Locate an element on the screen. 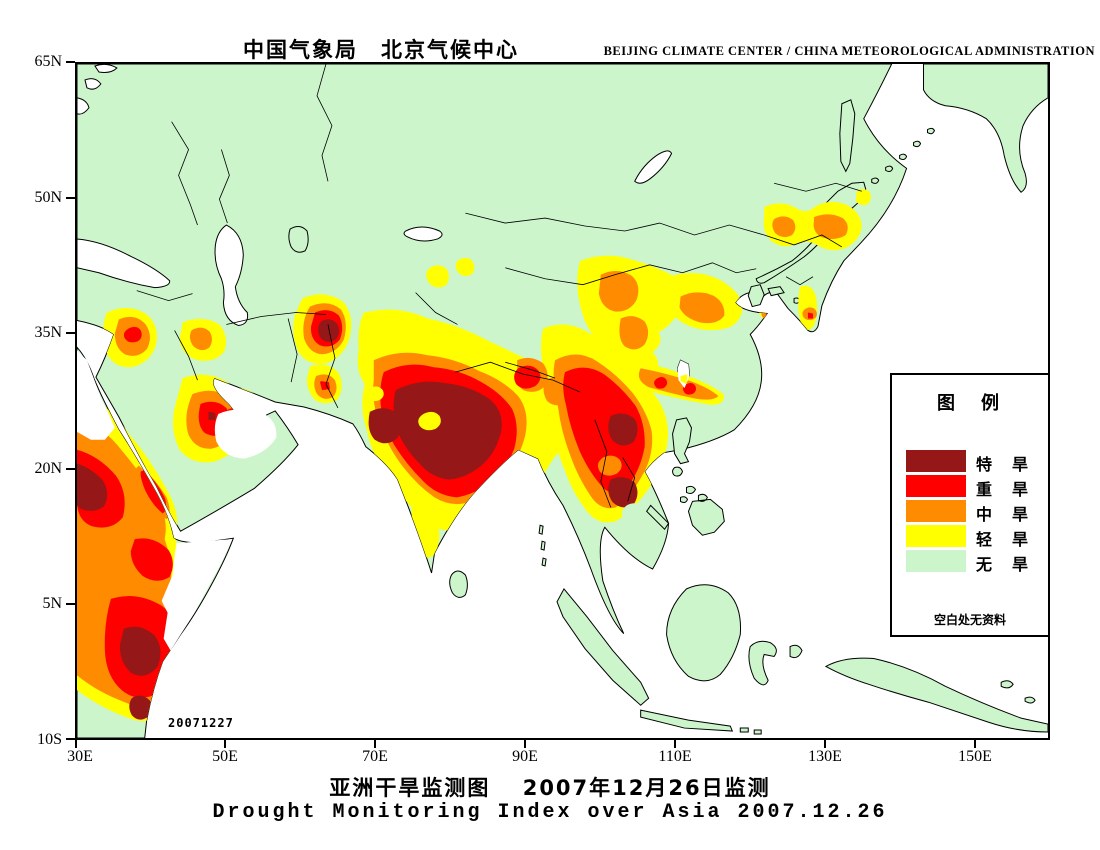 This screenshot has width=1100, height=850. lat-label: 35N is located at coordinates (48, 332).